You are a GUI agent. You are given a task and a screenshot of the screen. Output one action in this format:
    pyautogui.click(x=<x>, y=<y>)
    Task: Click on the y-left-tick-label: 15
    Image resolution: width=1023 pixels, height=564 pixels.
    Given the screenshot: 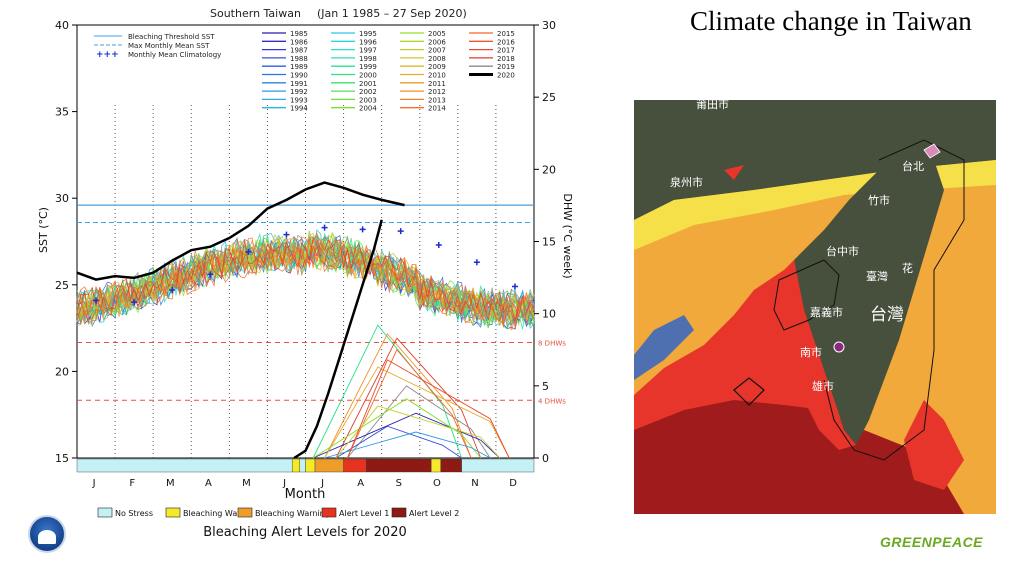 What is the action you would take?
    pyautogui.click(x=62, y=458)
    